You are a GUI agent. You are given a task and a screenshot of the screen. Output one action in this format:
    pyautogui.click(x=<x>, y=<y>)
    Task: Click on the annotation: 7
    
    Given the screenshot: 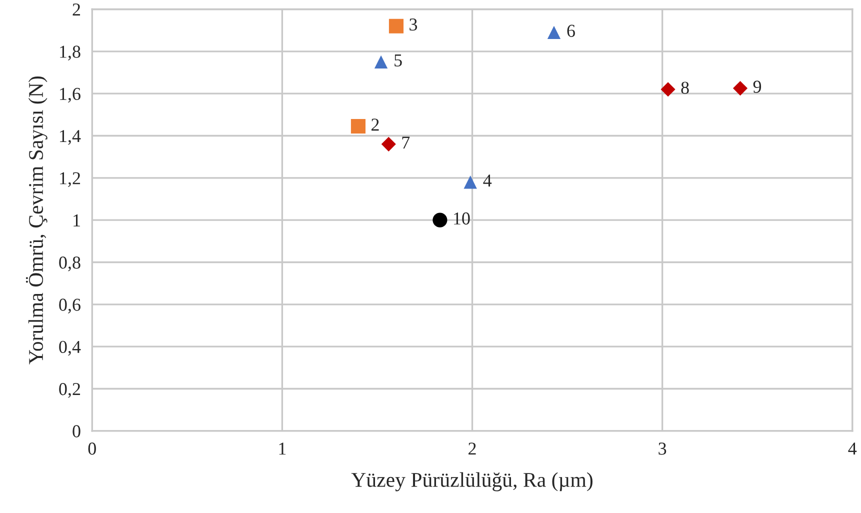 What is the action you would take?
    pyautogui.click(x=406, y=142)
    